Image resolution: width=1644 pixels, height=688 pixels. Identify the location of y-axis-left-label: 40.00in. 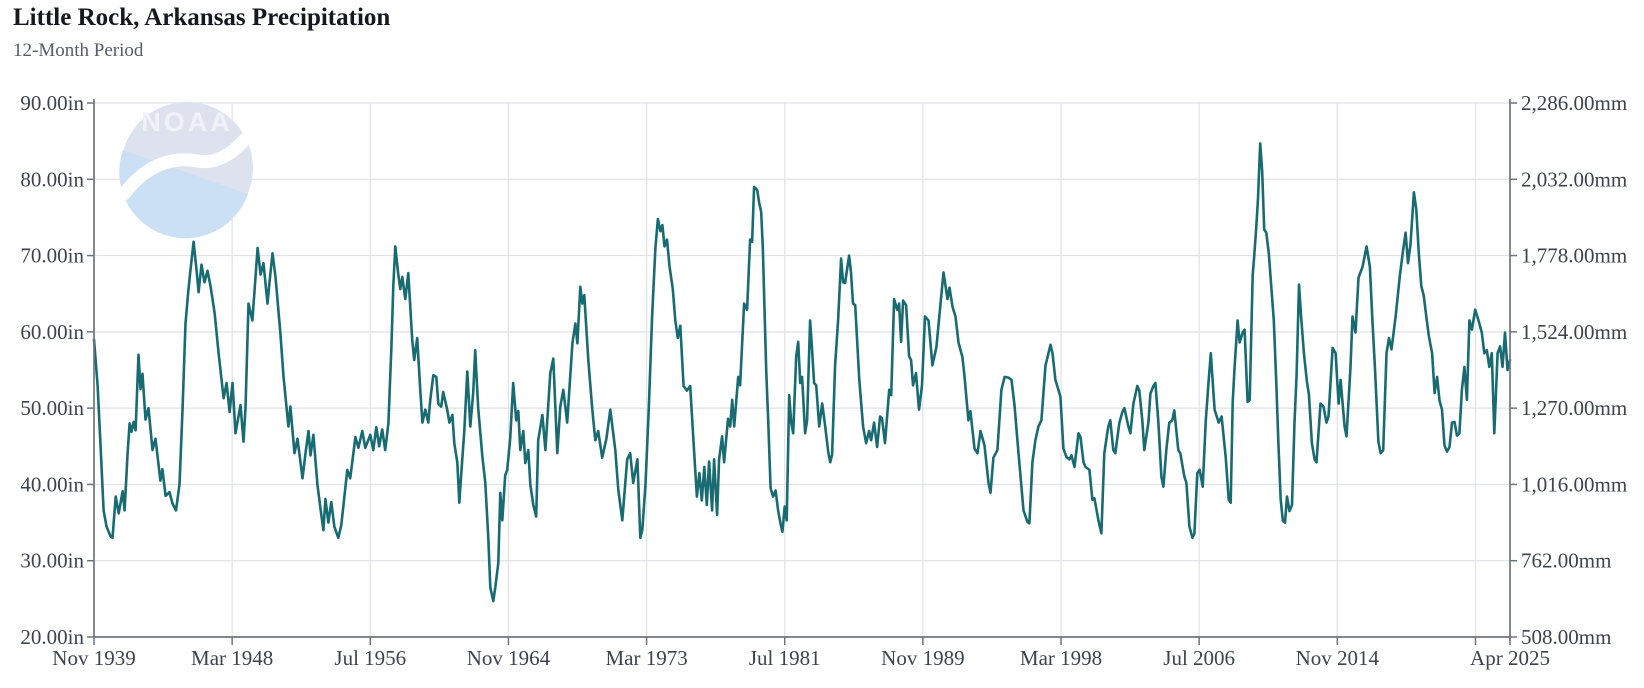
(52, 484).